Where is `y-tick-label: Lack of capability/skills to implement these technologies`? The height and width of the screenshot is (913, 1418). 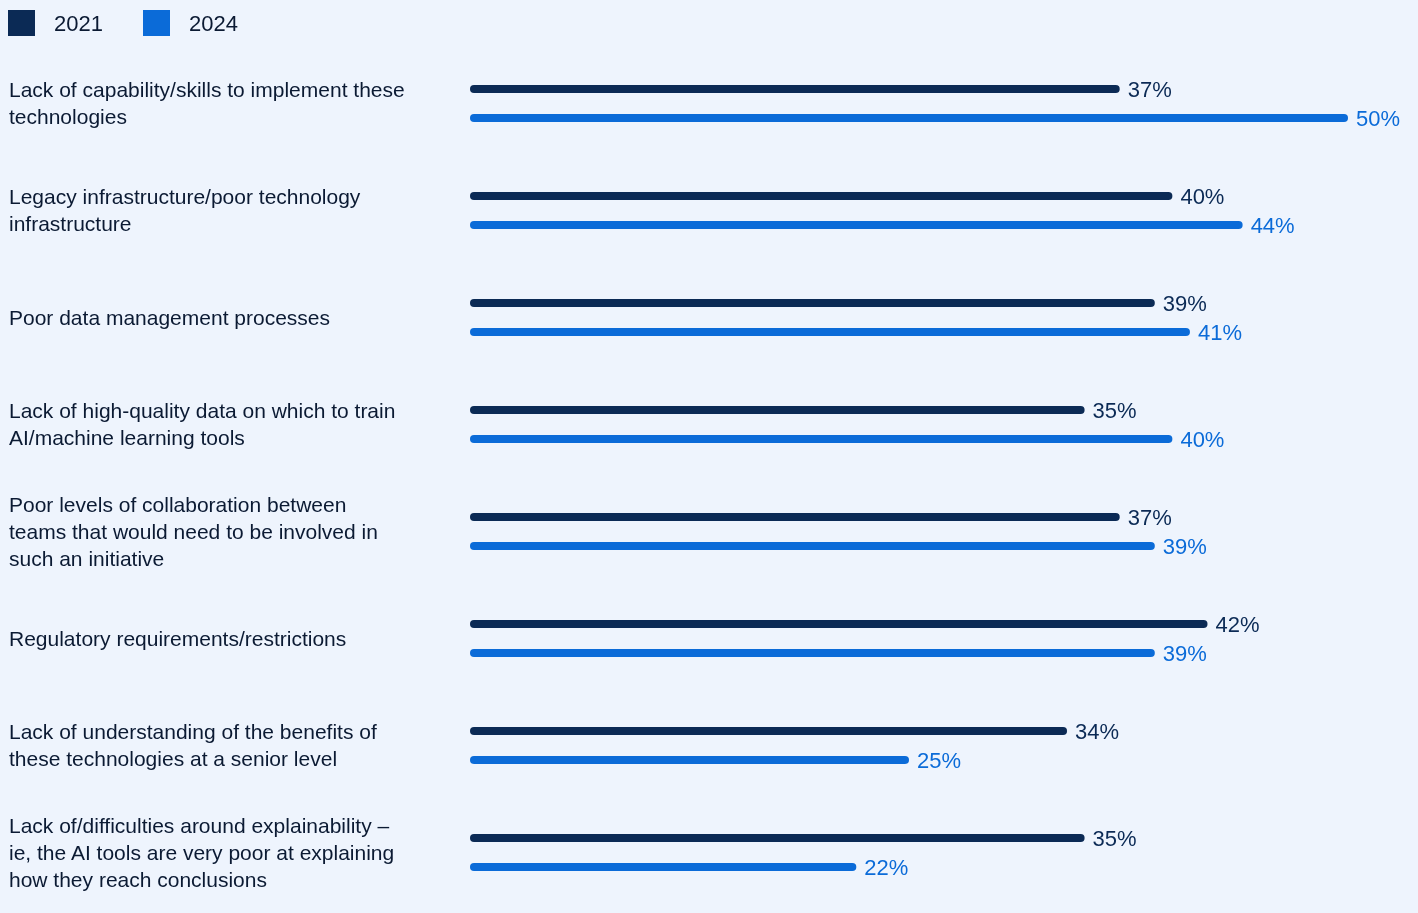 y-tick-label: Lack of capability/skills to implement these technologies is located at coordinates (207, 103).